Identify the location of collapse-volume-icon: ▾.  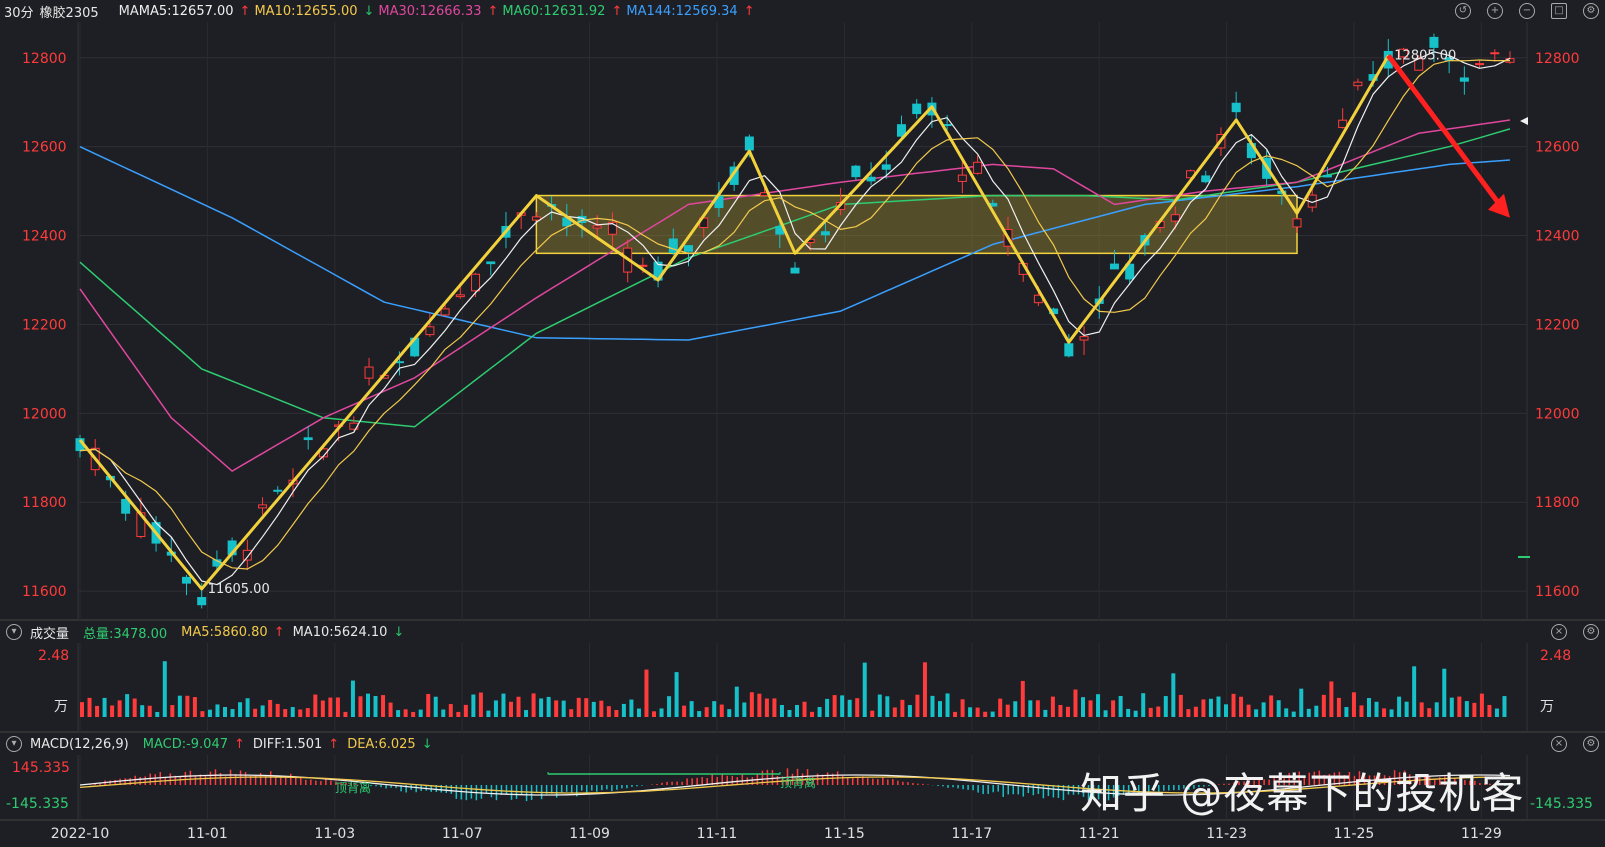
(14, 632).